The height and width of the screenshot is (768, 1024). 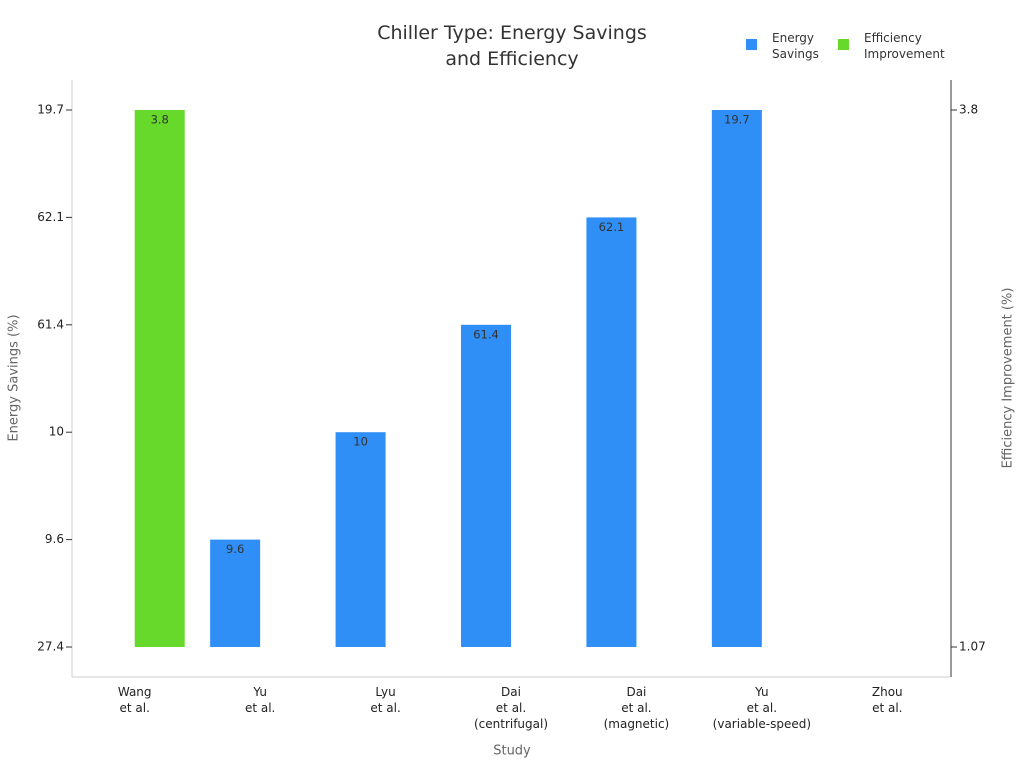 I want to click on y-tick-label: 9.6, so click(x=54, y=539).